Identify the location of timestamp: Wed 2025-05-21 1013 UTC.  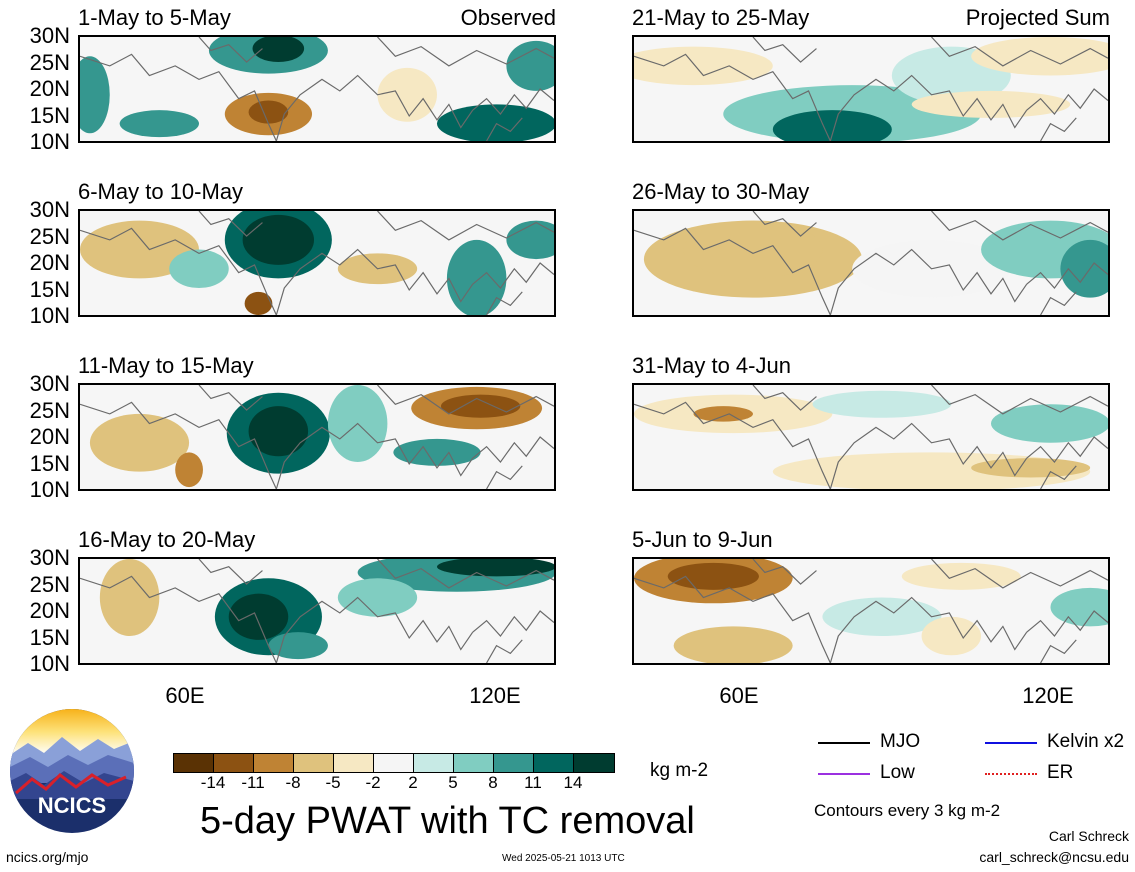
(563, 858).